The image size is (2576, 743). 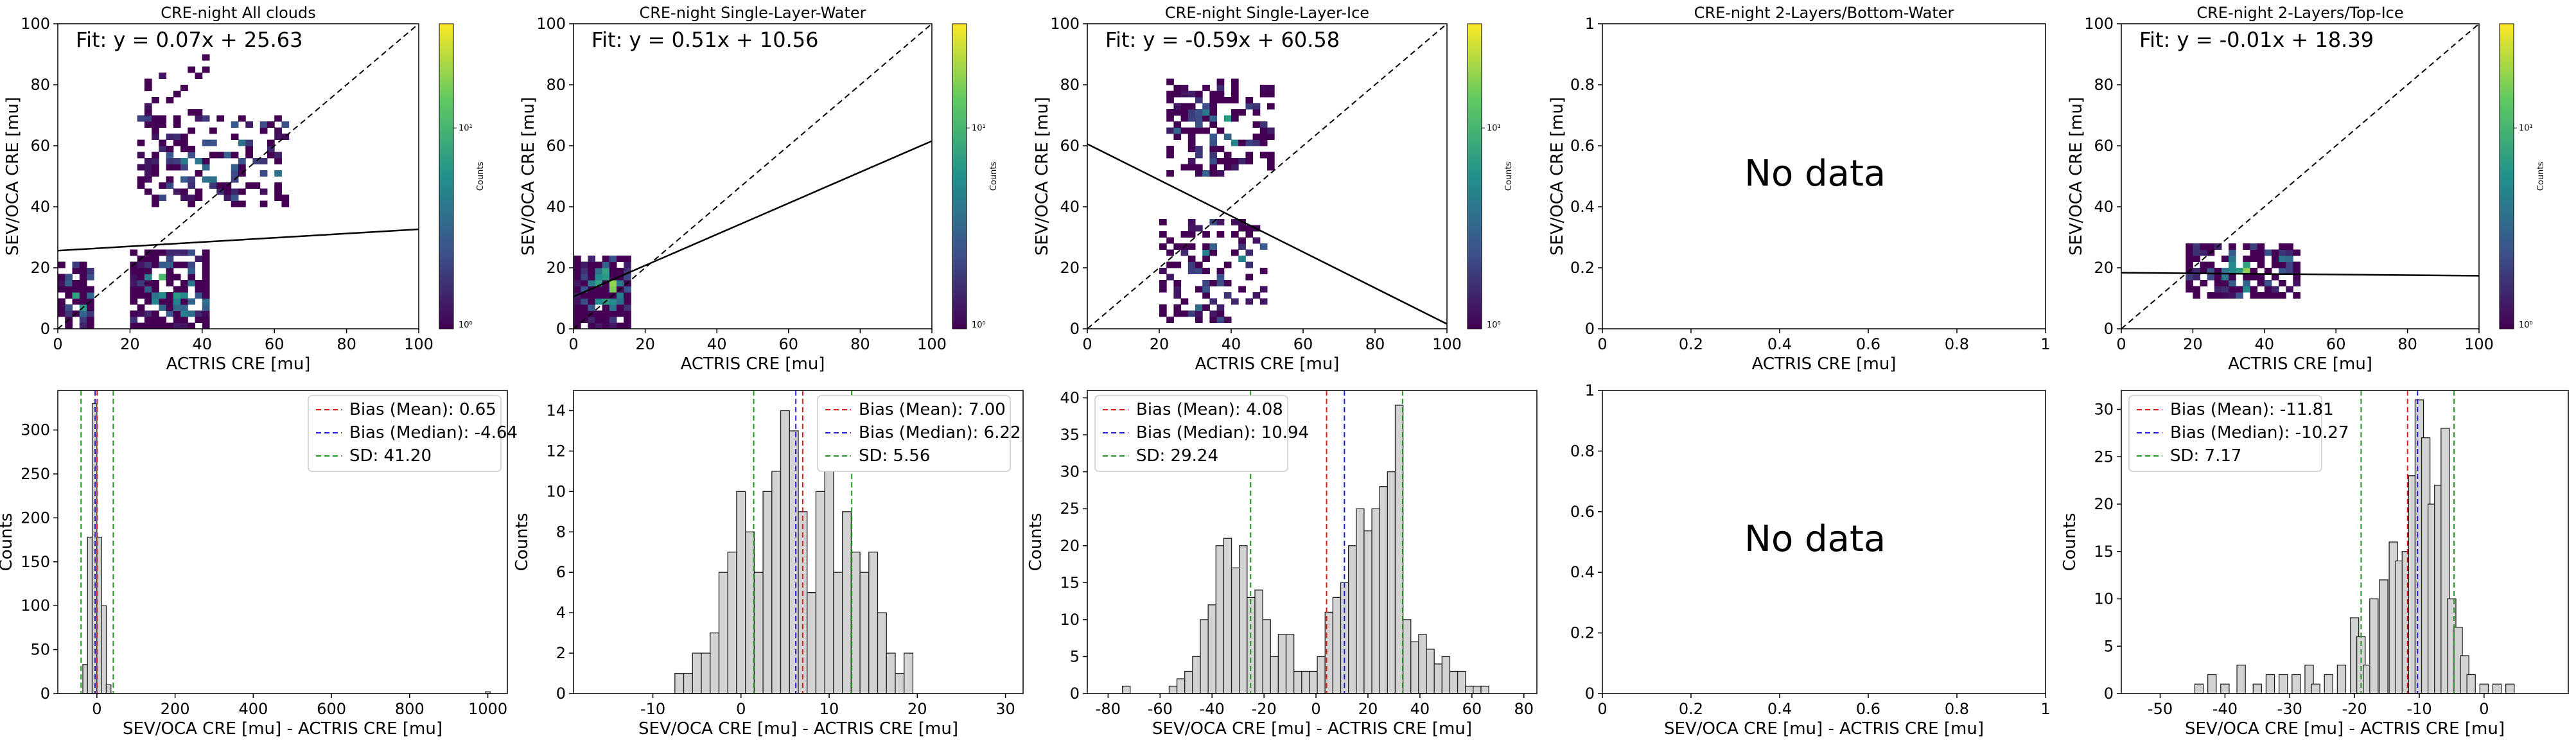 I want to click on bottom-5-xlabel: SEV/OCA CRE [mu] - ACTRIS CRE [mu], so click(x=2345, y=729).